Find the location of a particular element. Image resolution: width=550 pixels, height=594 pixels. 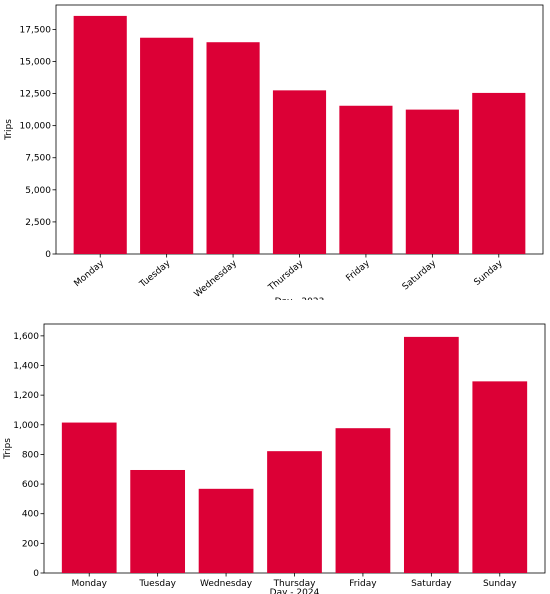

y-tick-label: 400 is located at coordinates (30, 515).